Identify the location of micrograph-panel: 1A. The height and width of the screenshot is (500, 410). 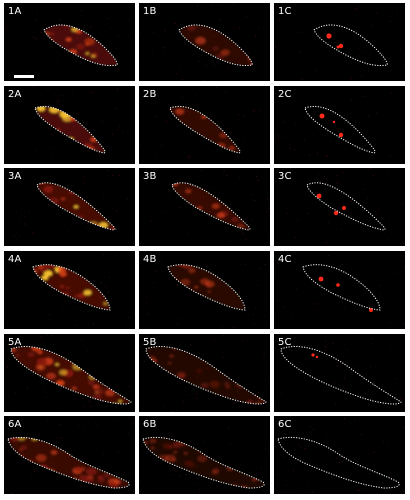
(69, 42).